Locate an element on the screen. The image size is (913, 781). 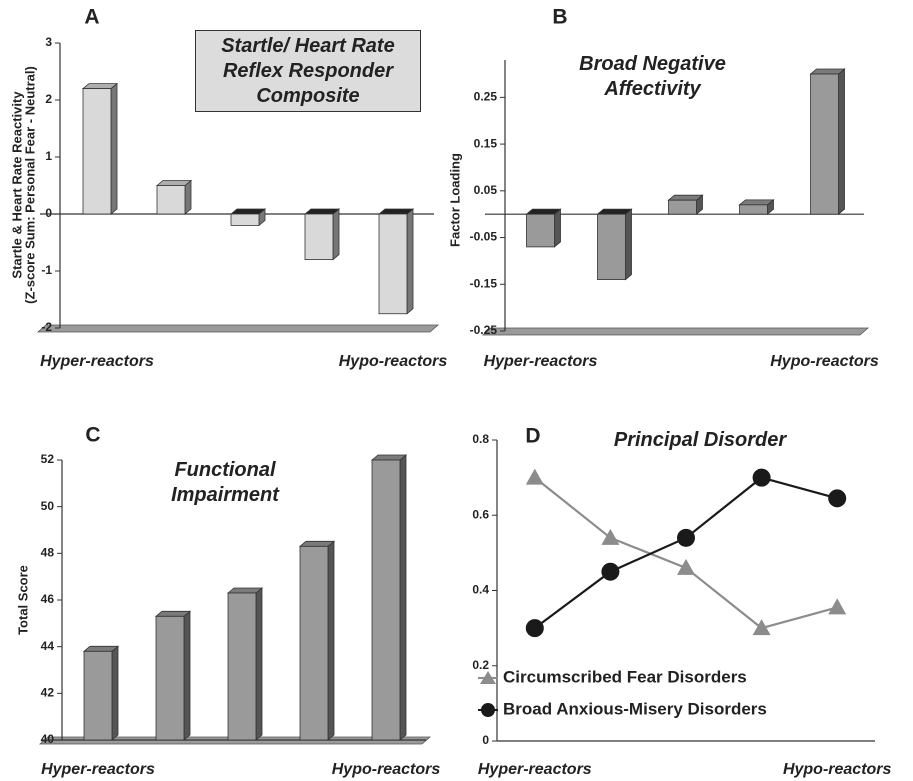
y-axis-label: Total Score is located at coordinates (22, 600).